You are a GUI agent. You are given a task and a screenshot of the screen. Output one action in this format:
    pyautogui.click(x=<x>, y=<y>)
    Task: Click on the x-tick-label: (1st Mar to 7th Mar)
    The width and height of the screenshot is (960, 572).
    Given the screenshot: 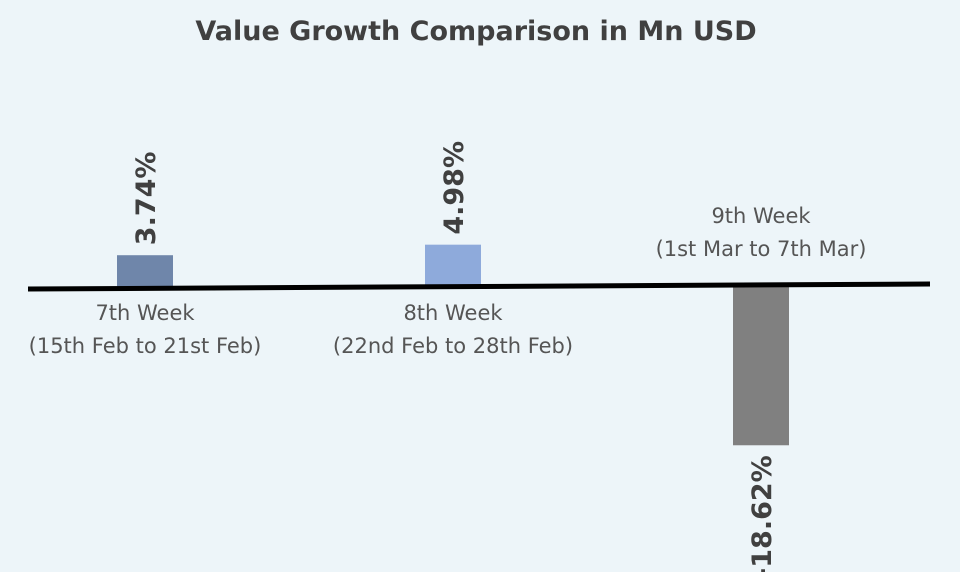 What is the action you would take?
    pyautogui.click(x=761, y=249)
    